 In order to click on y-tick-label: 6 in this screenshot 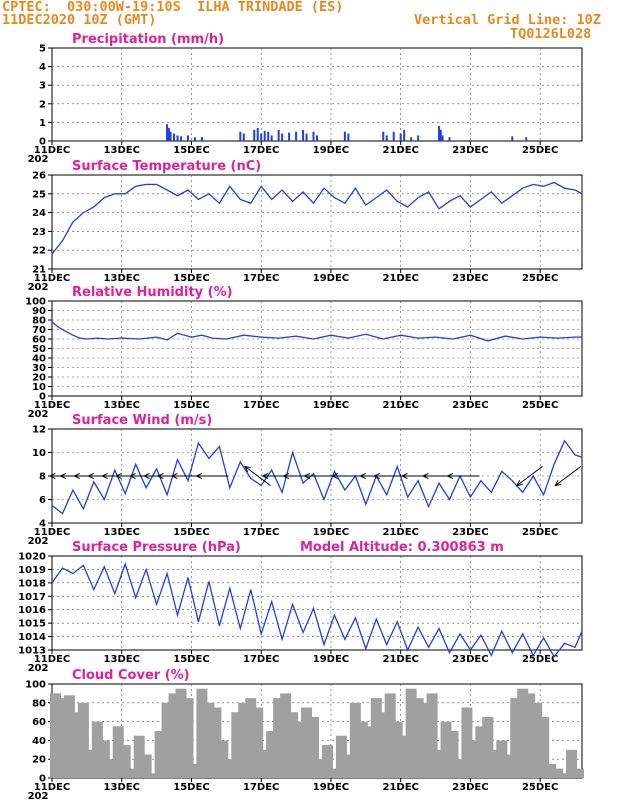, I will do `click(42, 500)`.